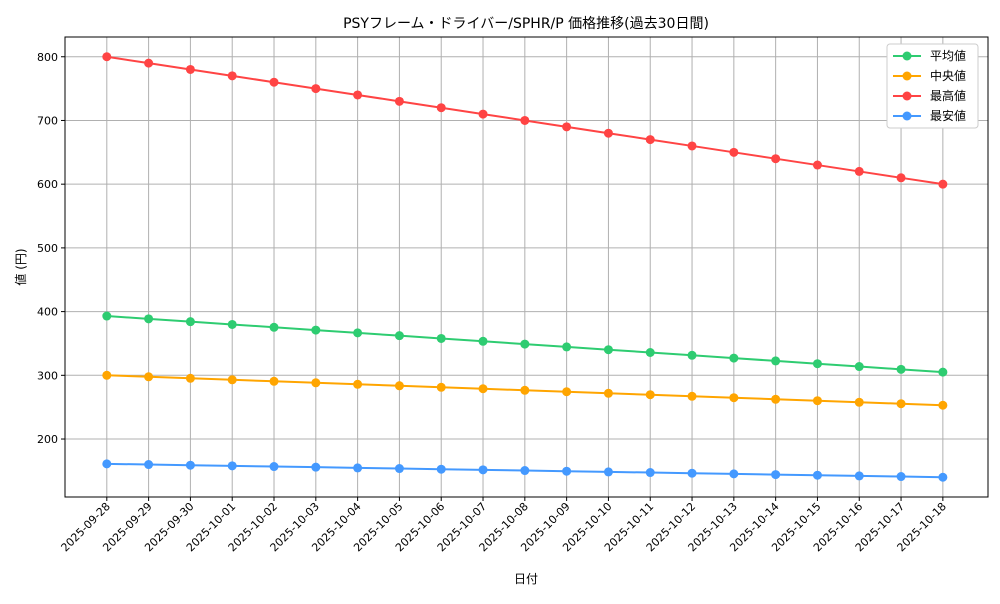 This screenshot has height=604, width=1000. What do you see at coordinates (47, 439) in the screenshot?
I see `y-tick-label: 200` at bounding box center [47, 439].